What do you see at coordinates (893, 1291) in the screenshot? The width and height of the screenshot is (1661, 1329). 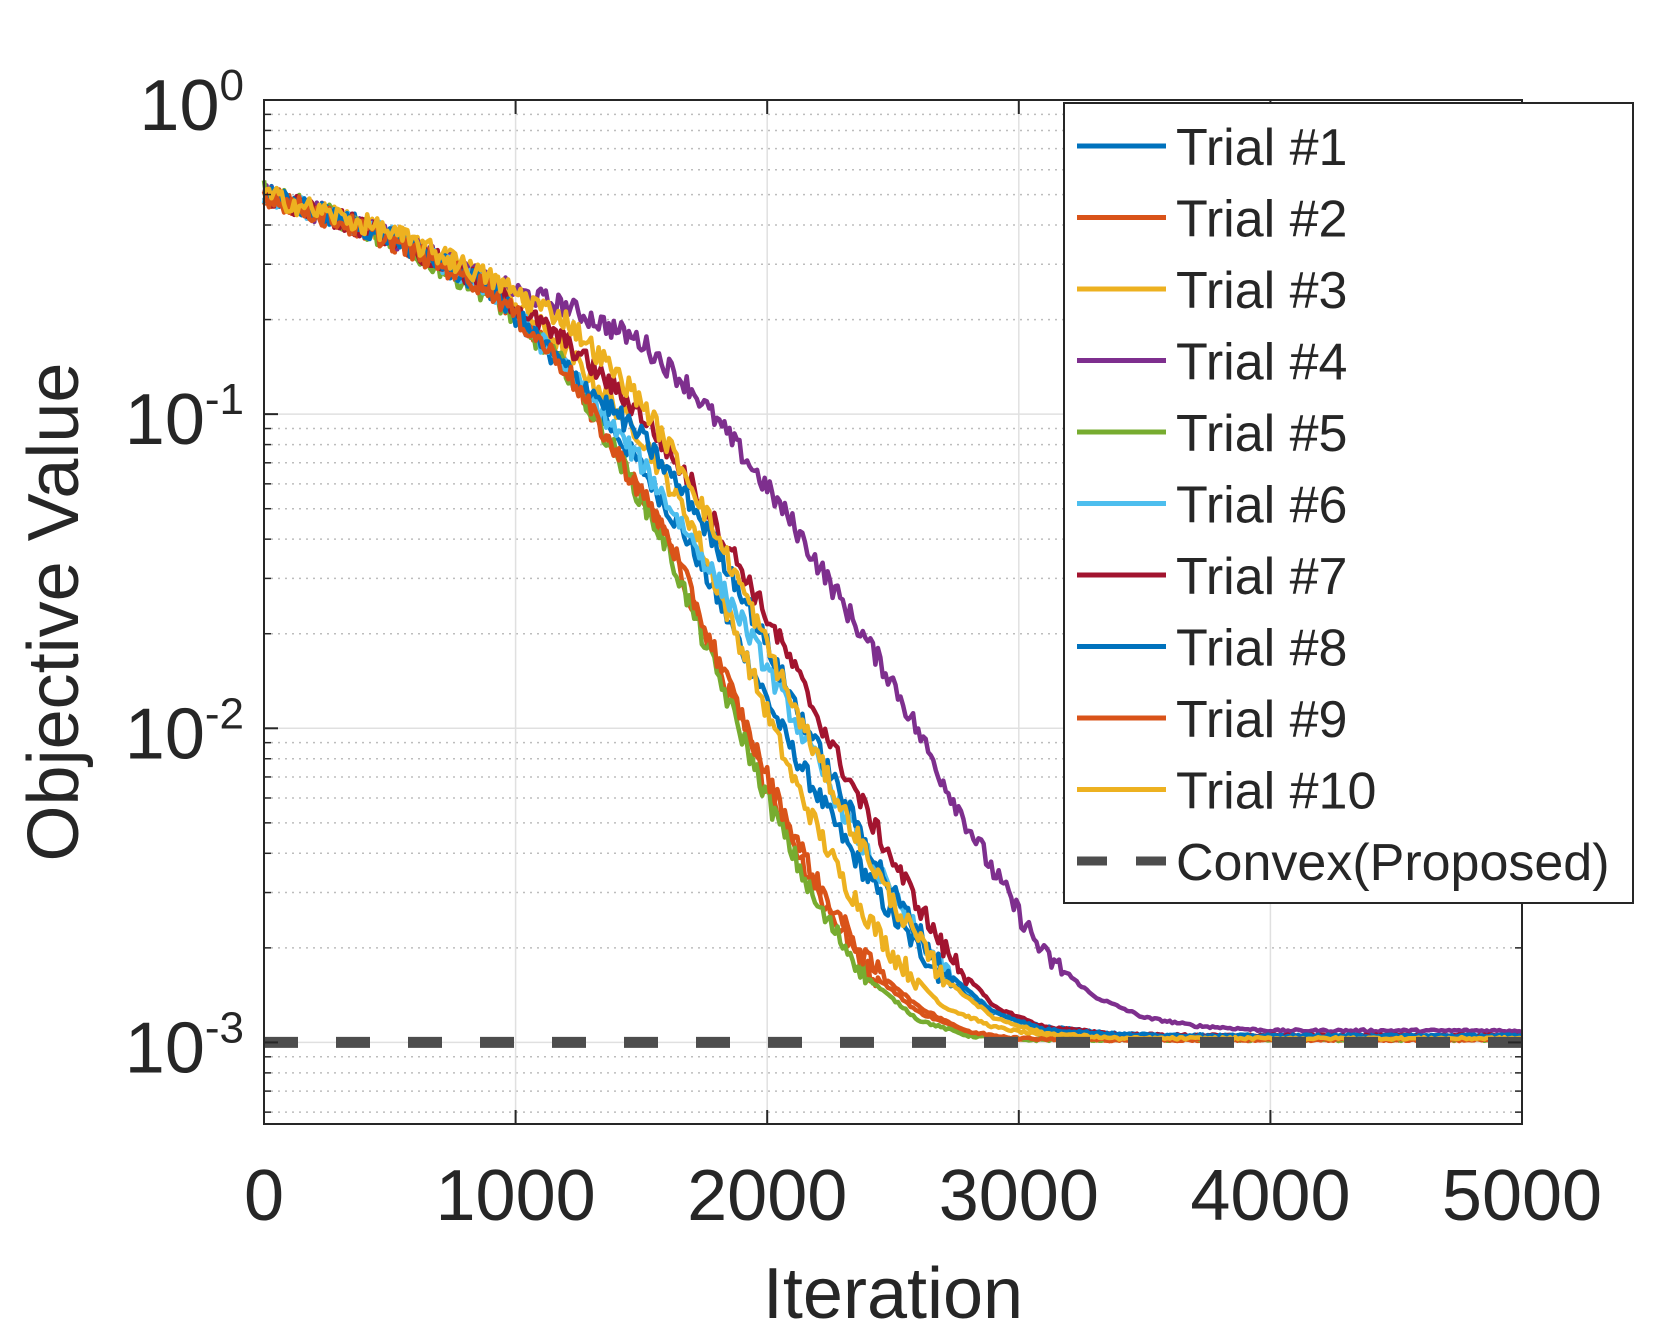 I see `x-axis-title: Iteration` at bounding box center [893, 1291].